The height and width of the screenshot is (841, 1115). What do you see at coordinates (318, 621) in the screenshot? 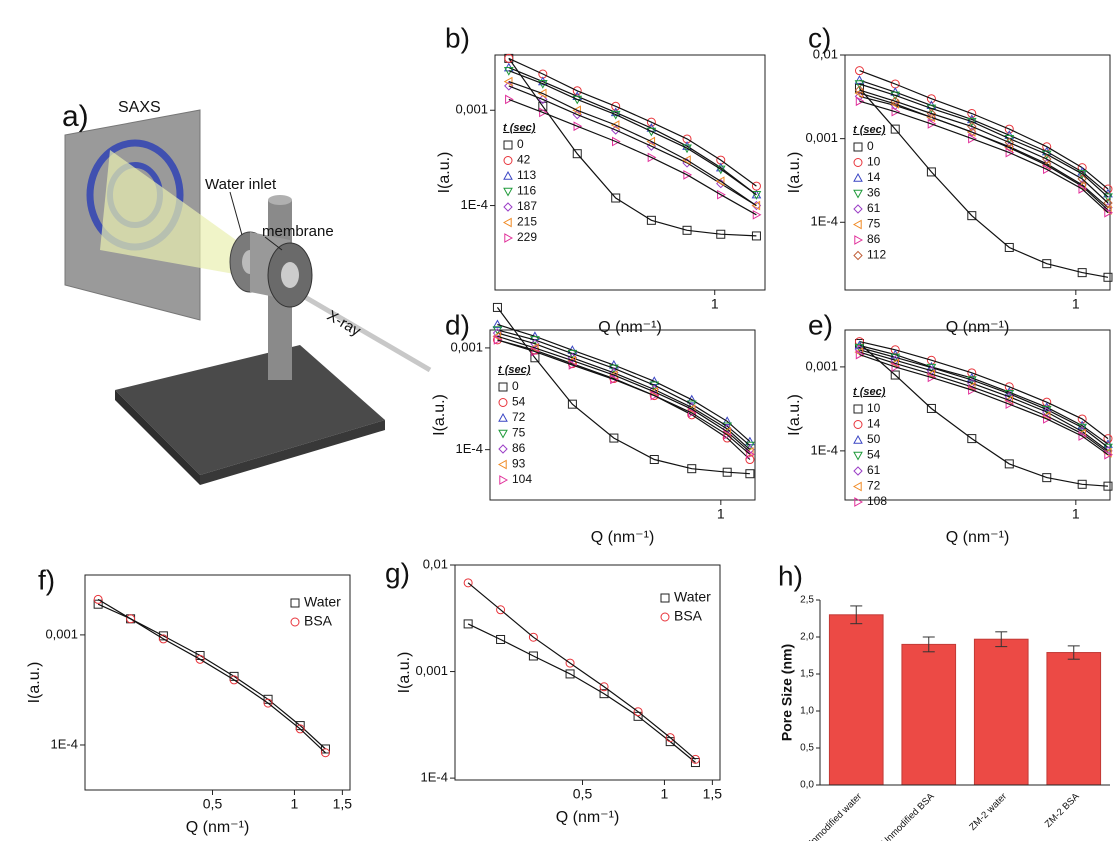
I see `legend-label: BSA` at bounding box center [318, 621].